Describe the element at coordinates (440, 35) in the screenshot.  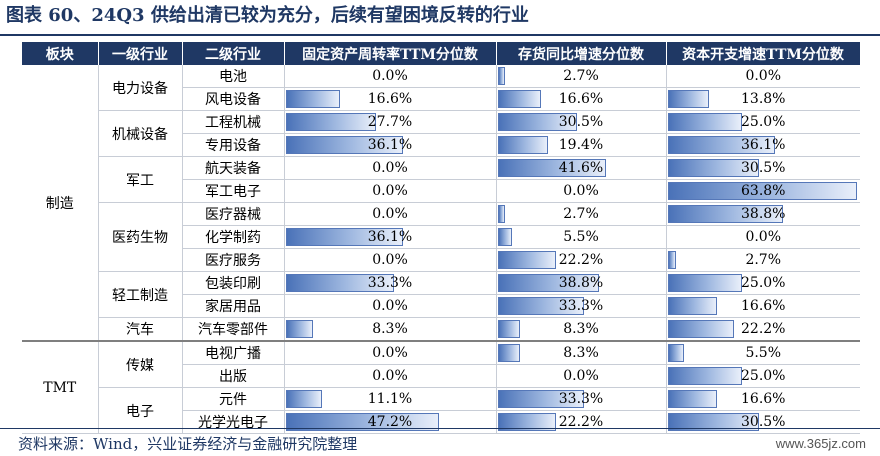
I see `title-rule` at that location.